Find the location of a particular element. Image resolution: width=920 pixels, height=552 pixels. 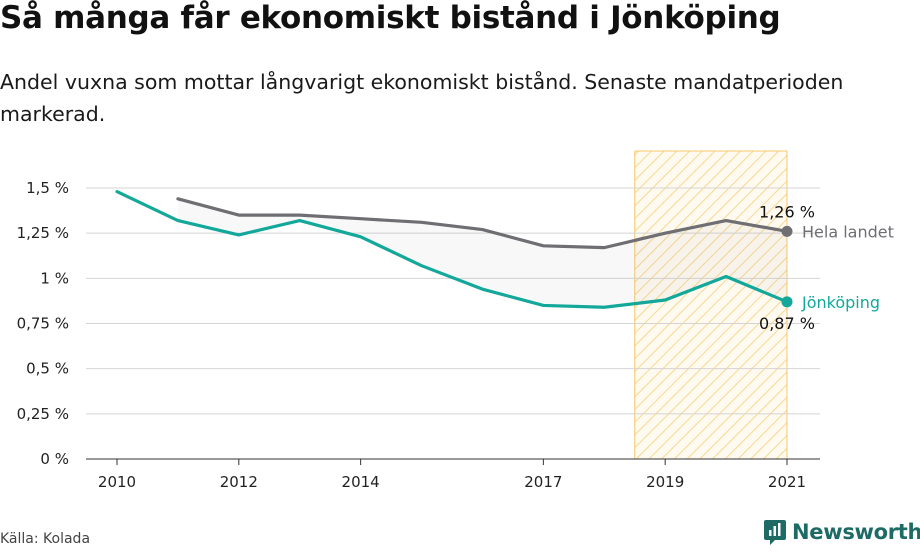

newsworthy-logo-icon is located at coordinates (775, 532).